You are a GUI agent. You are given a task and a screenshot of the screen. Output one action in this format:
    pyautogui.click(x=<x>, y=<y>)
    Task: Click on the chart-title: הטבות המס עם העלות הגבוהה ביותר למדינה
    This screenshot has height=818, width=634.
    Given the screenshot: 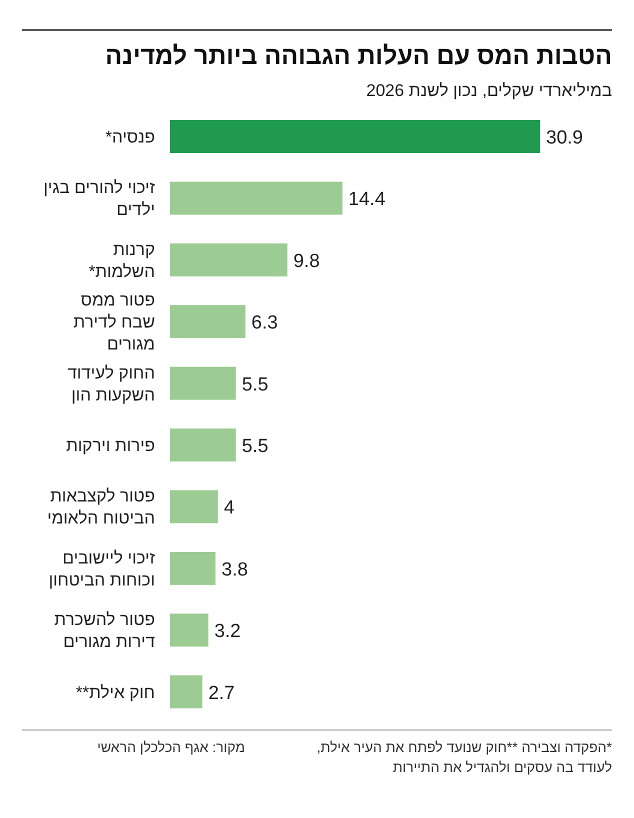 What is the action you would take?
    pyautogui.click(x=358, y=56)
    